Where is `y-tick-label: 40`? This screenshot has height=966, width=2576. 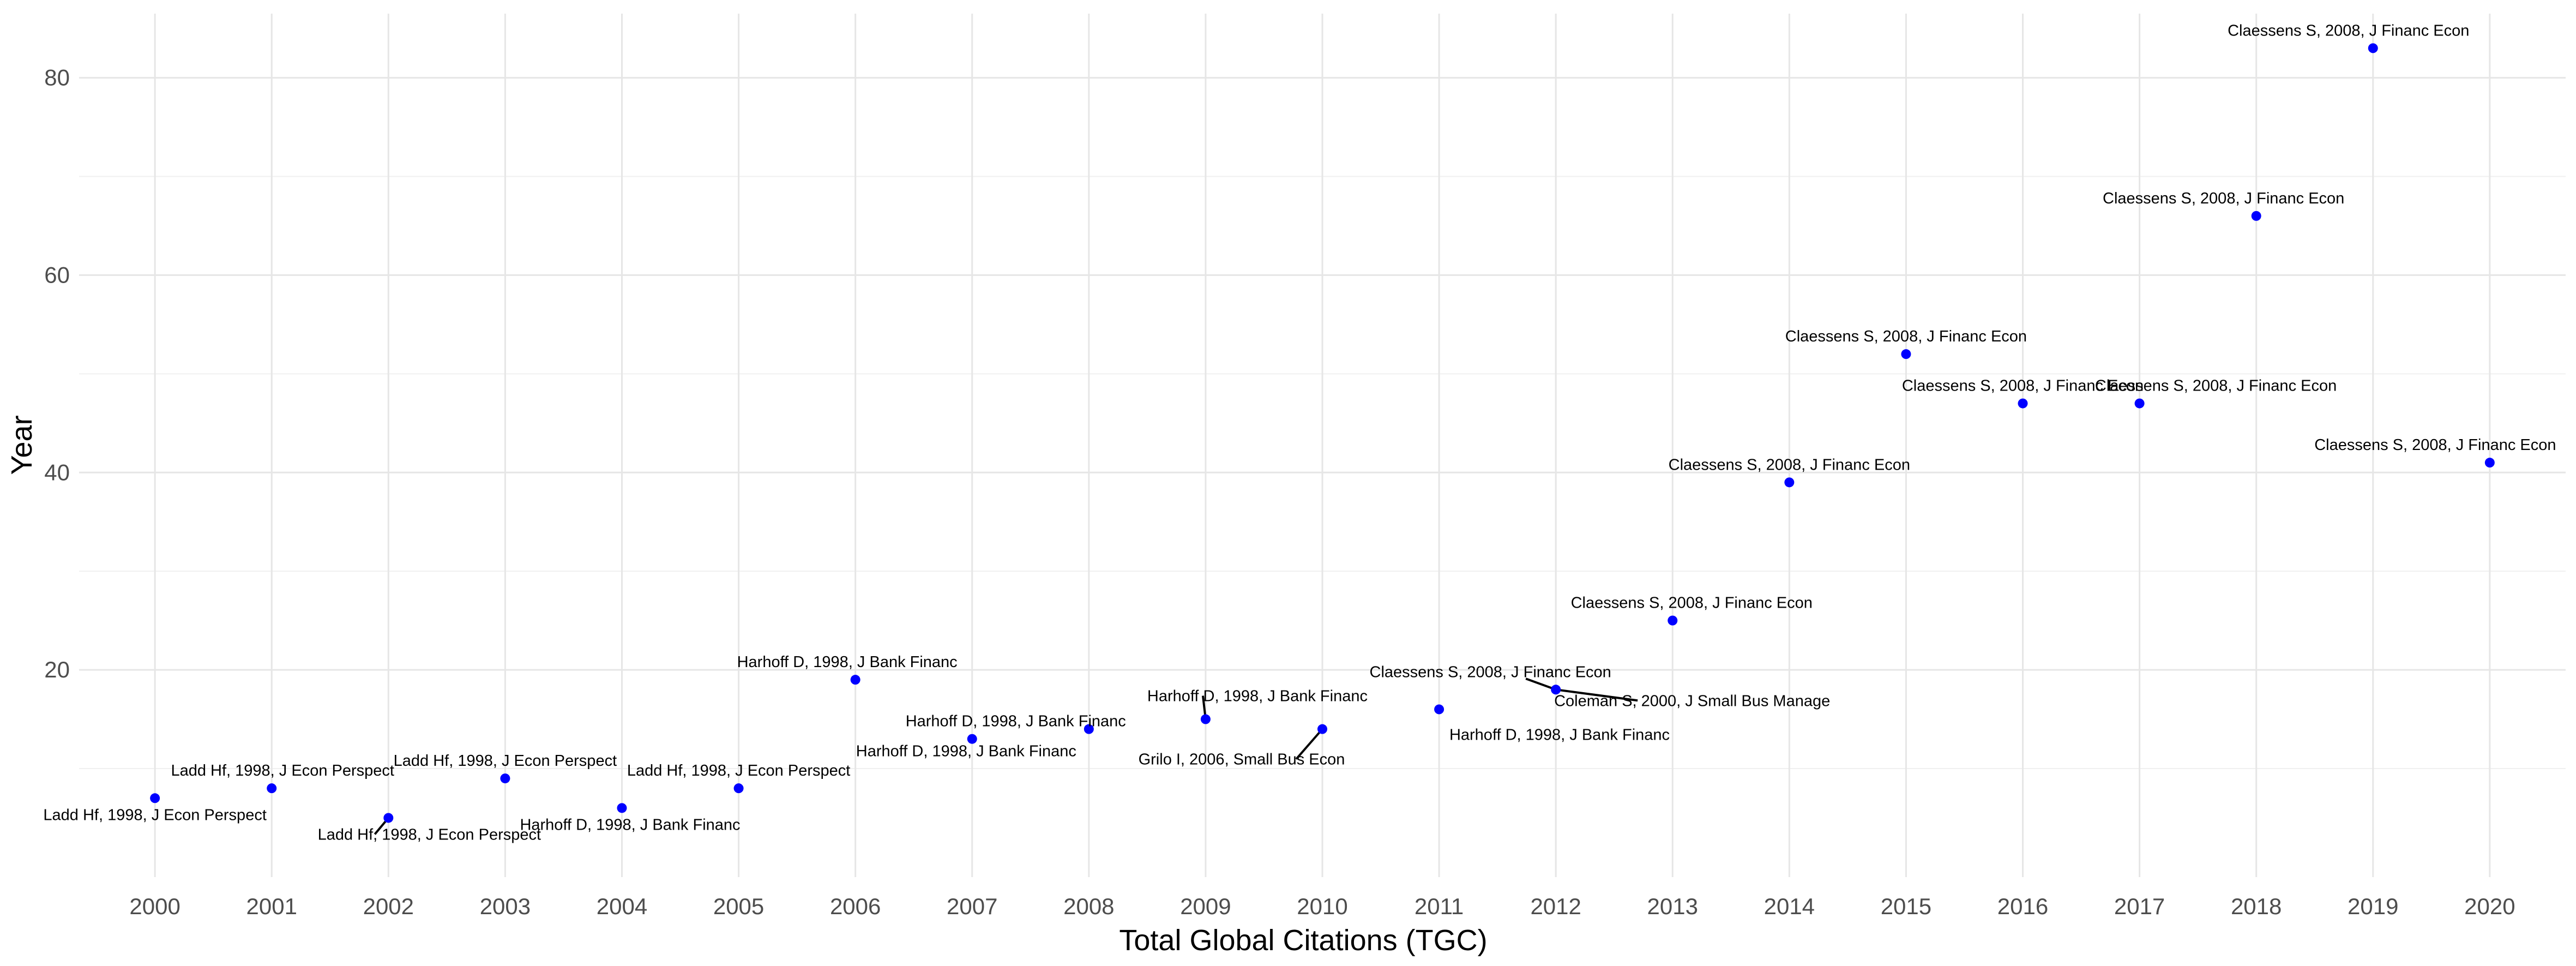 y-tick-label: 40 is located at coordinates (57, 472).